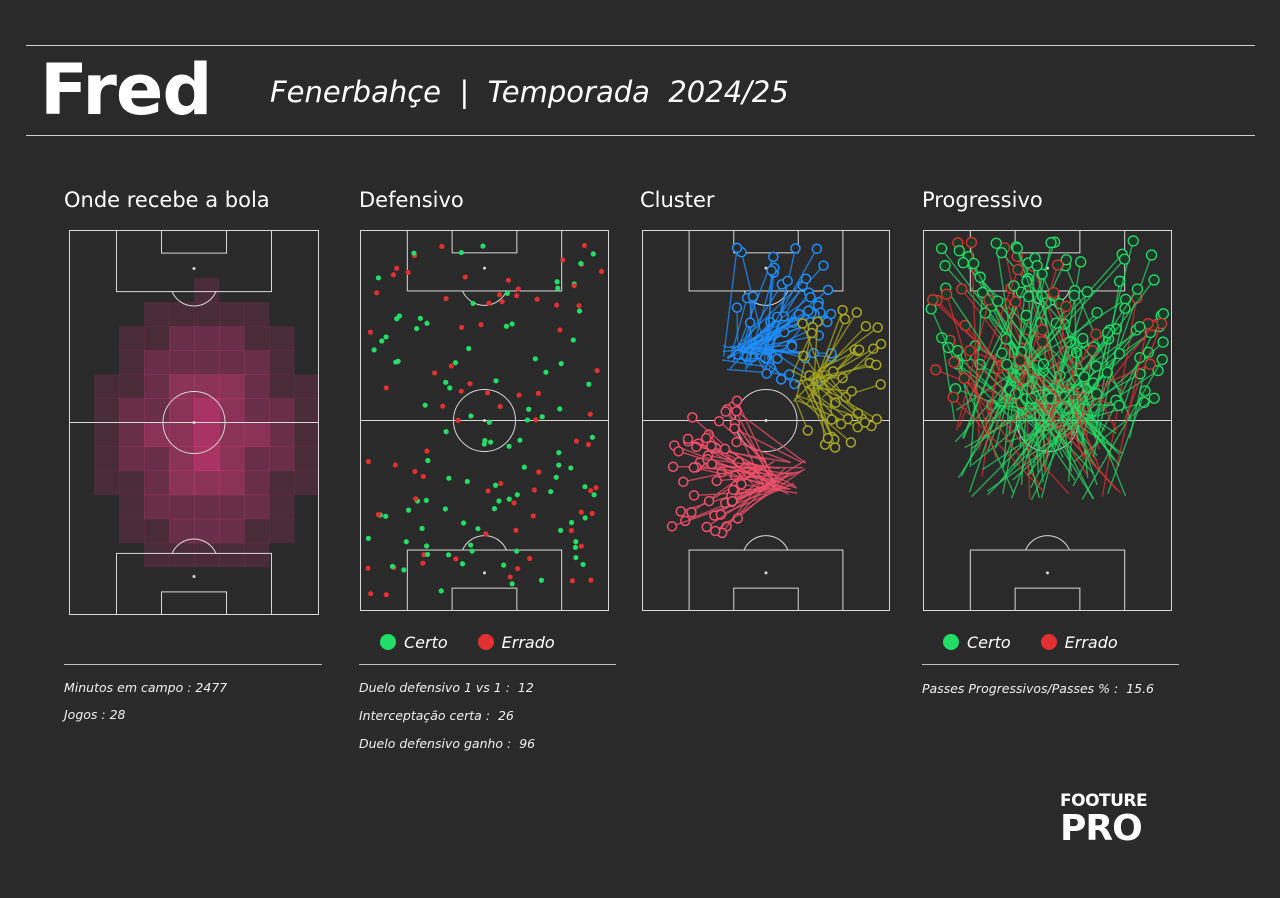 This screenshot has width=1280, height=898. Describe the element at coordinates (1079, 642) in the screenshot. I see `legend-fail: Errado` at that location.